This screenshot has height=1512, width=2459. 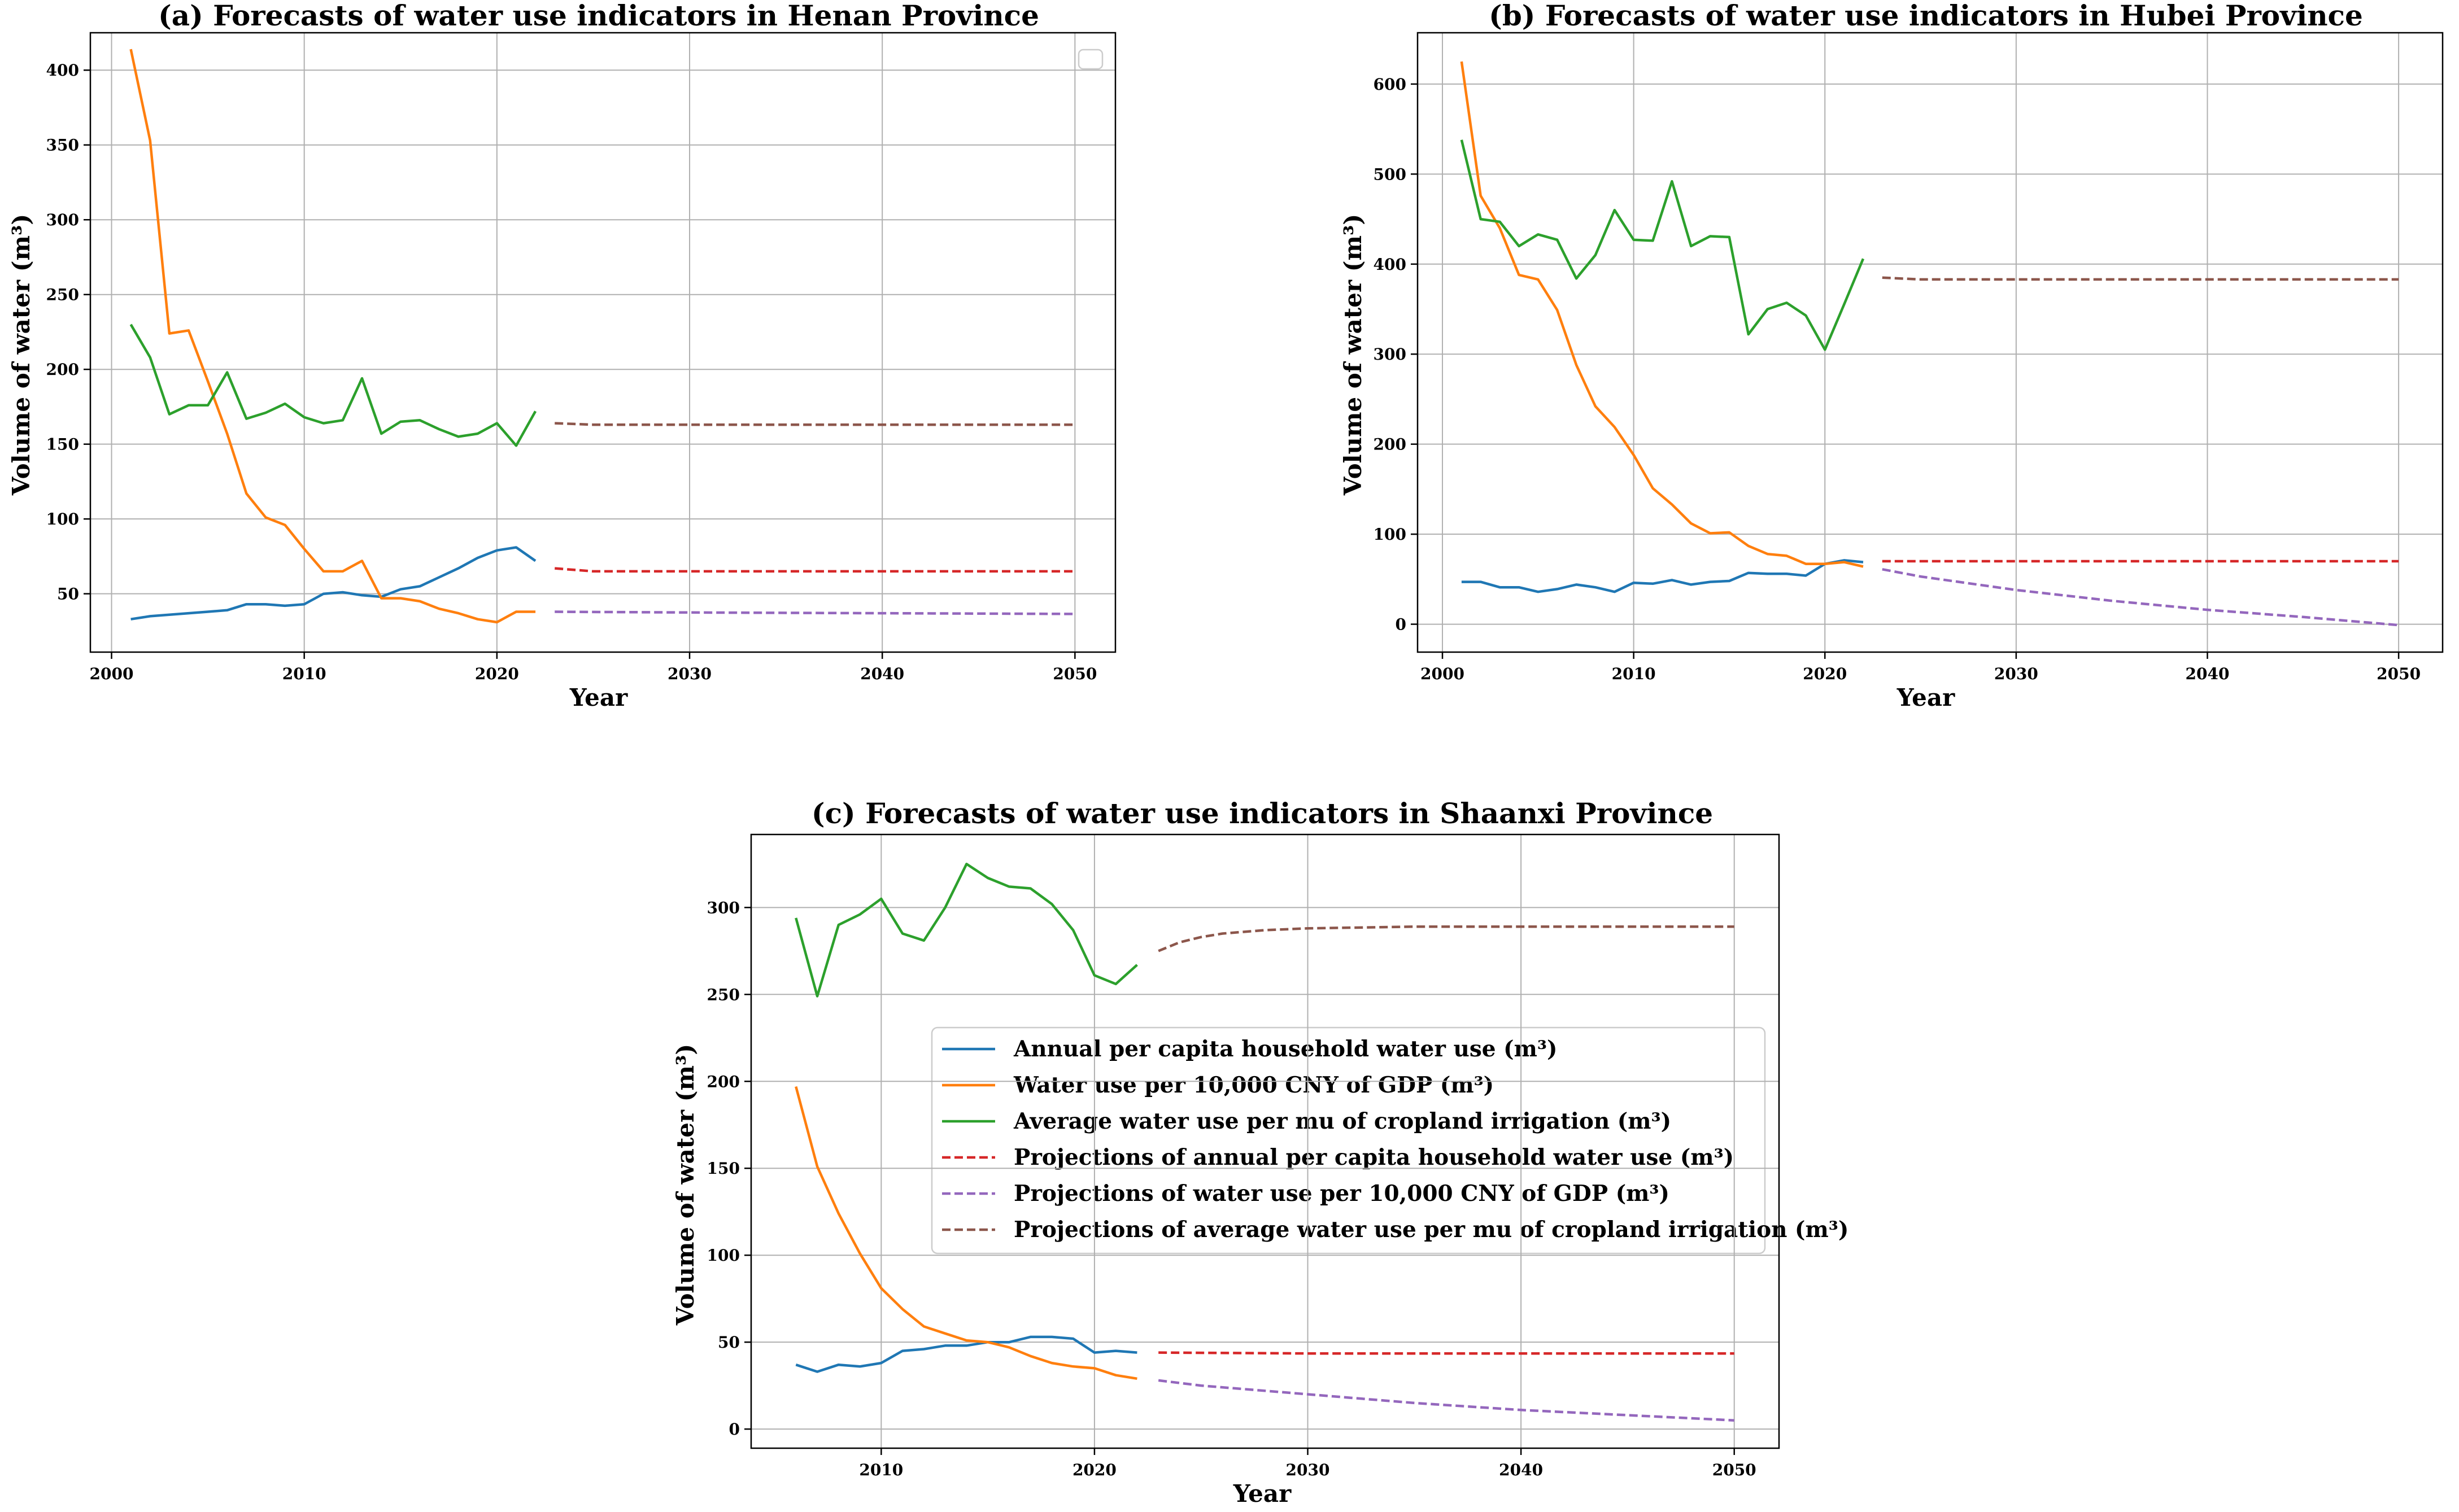 I want to click on legend-entry: Water use per 10,000 CNY of GDP (m³), so click(x=1253, y=1085).